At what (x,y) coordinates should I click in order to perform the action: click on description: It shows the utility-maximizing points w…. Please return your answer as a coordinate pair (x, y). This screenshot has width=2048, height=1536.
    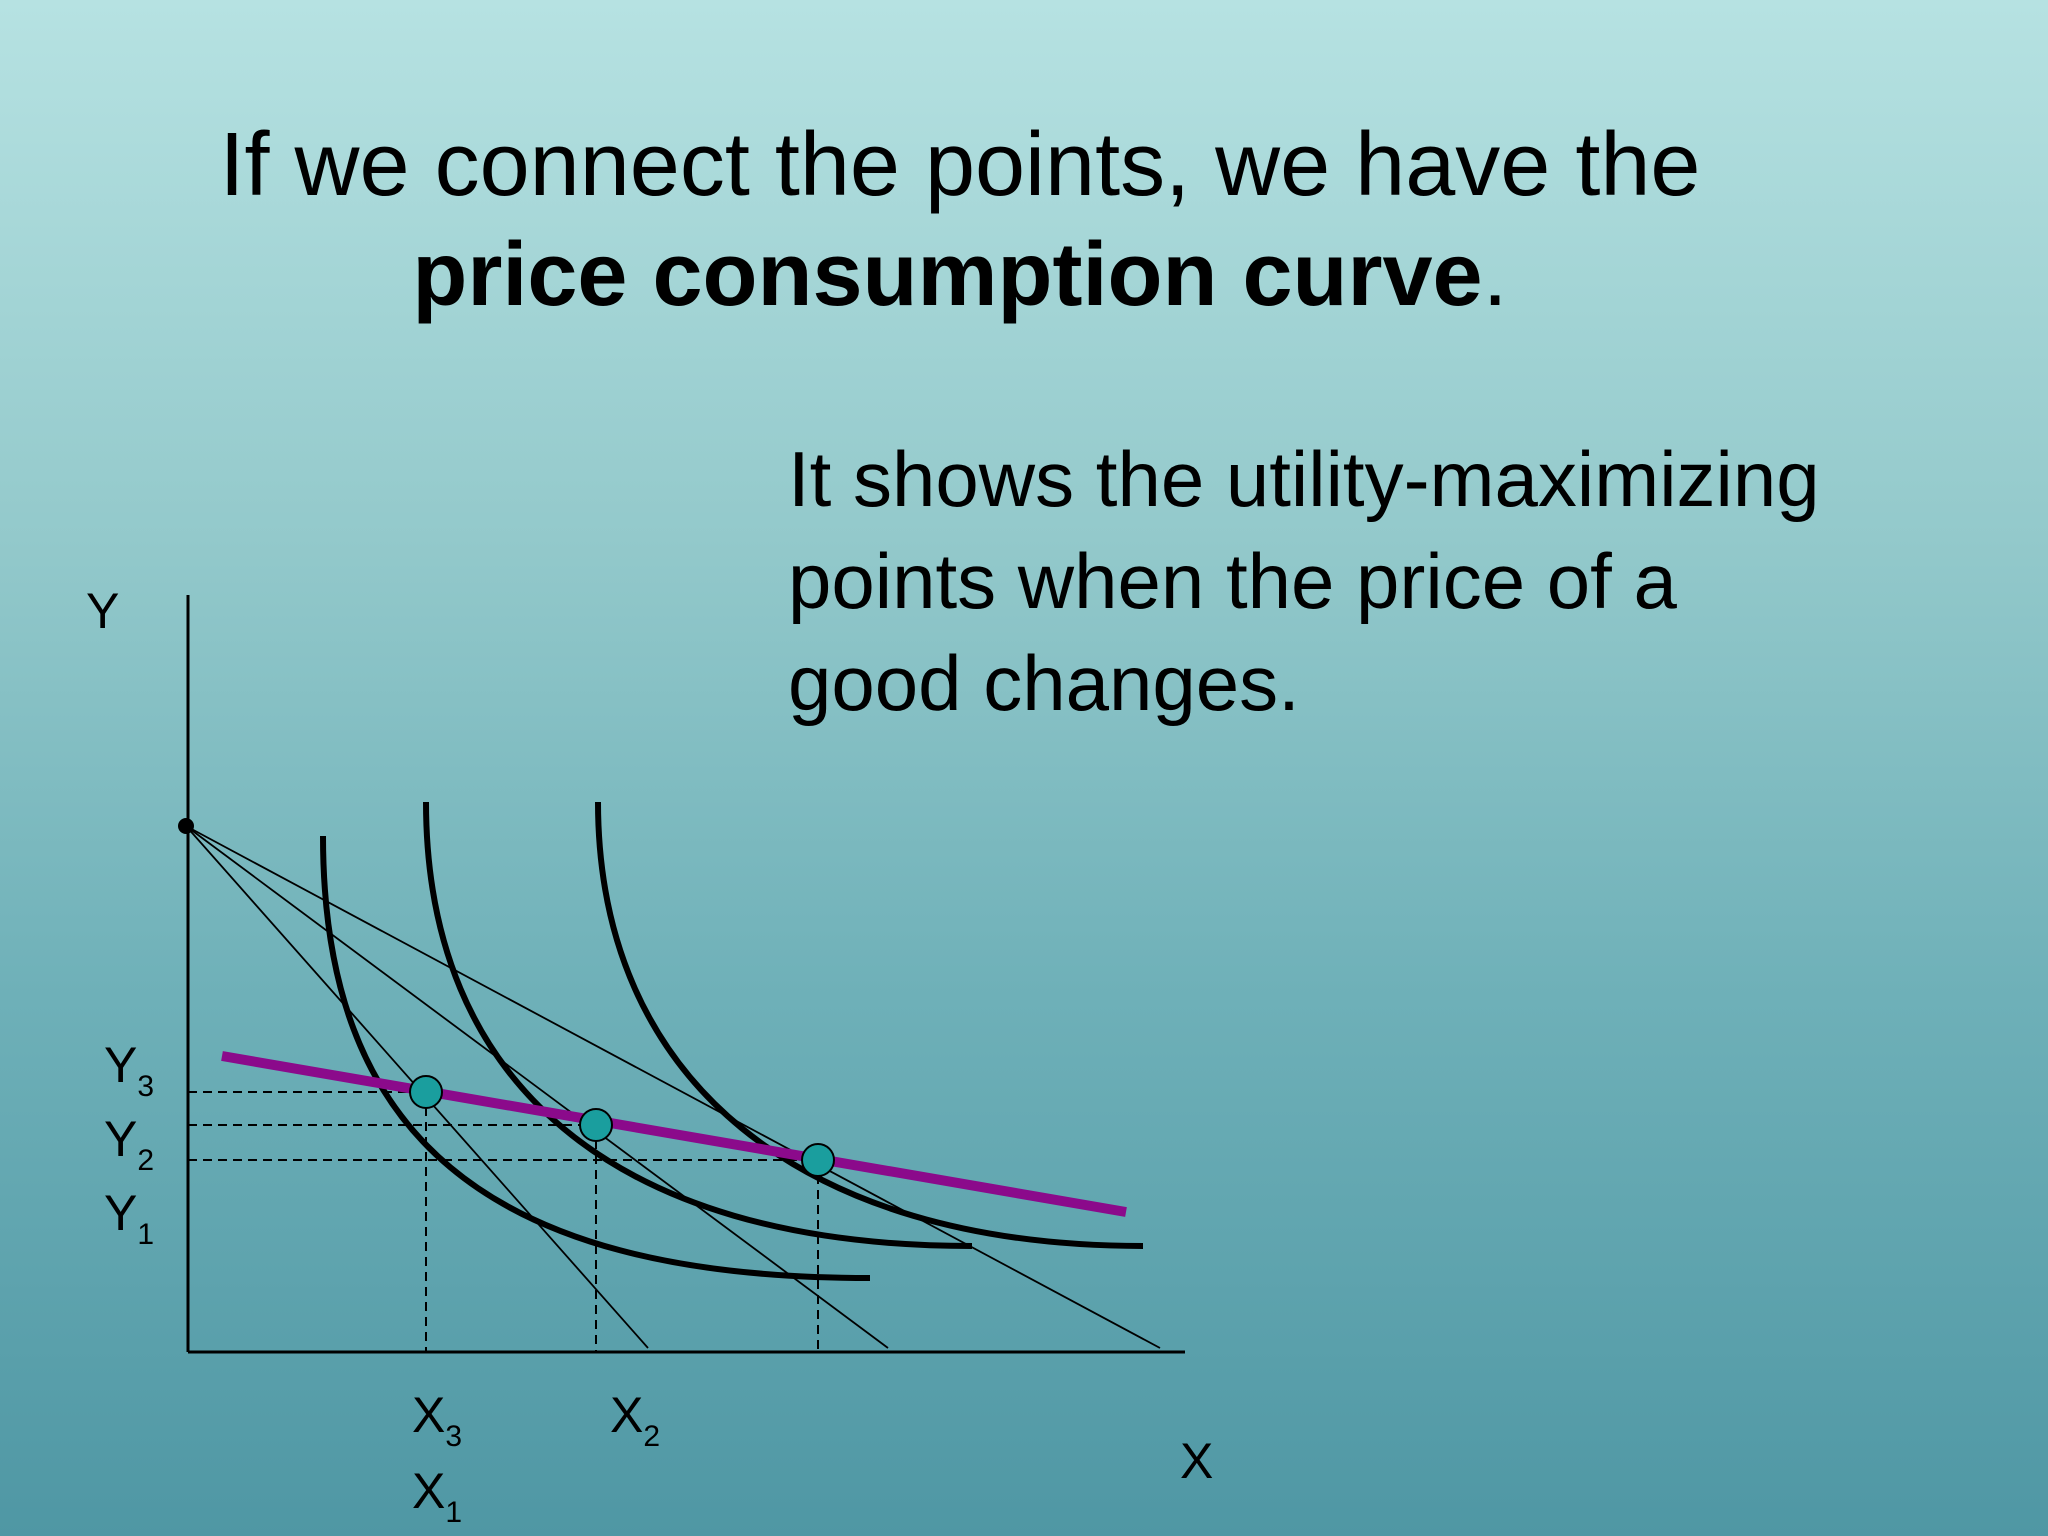
    Looking at the image, I should click on (1408, 581).